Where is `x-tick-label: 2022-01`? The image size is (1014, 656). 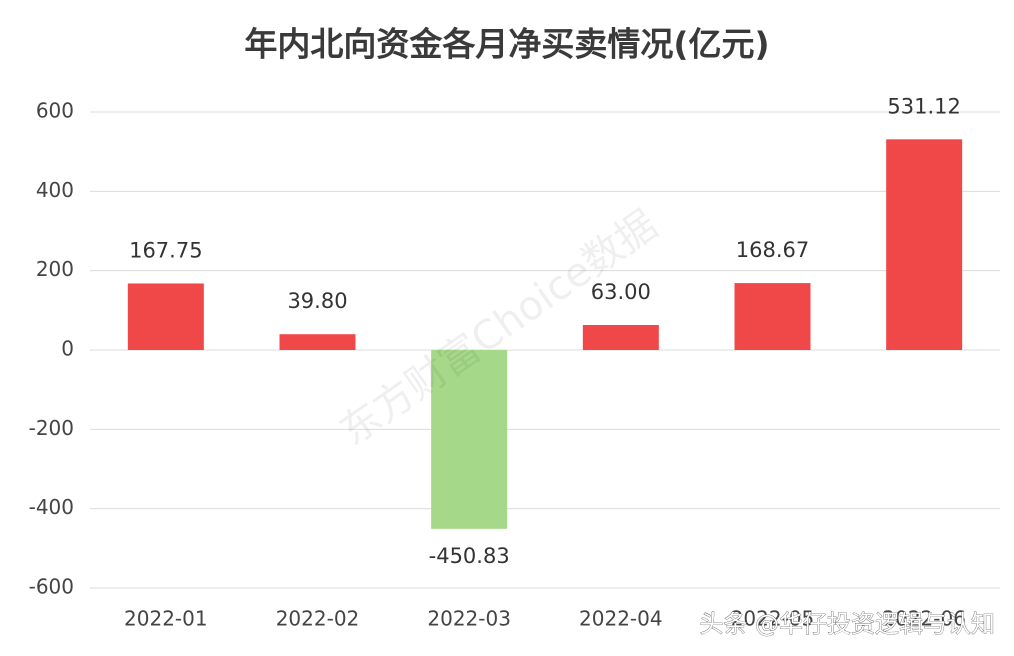
x-tick-label: 2022-01 is located at coordinates (166, 619).